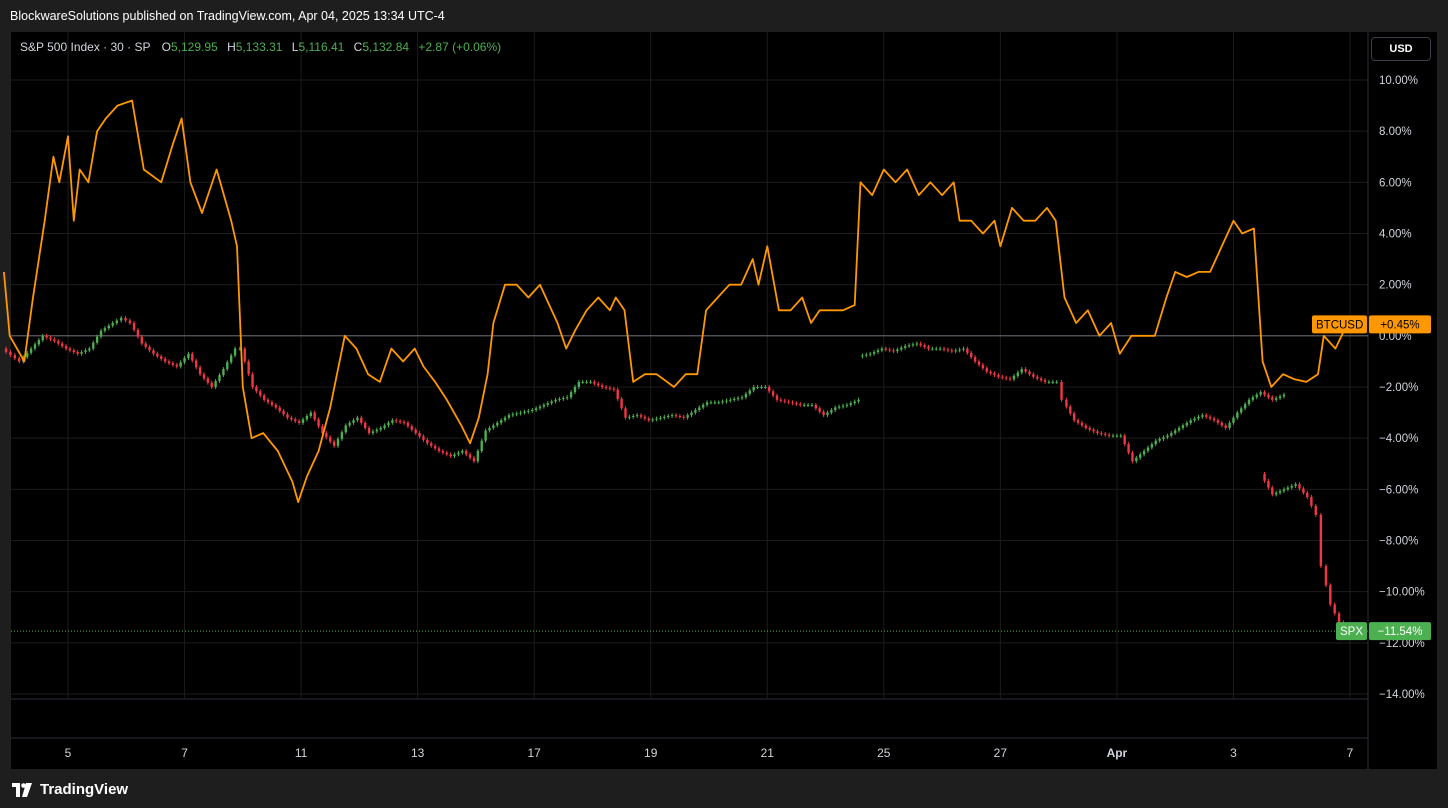  What do you see at coordinates (1395, 235) in the screenshot?
I see `y-tick-label: 4.00%` at bounding box center [1395, 235].